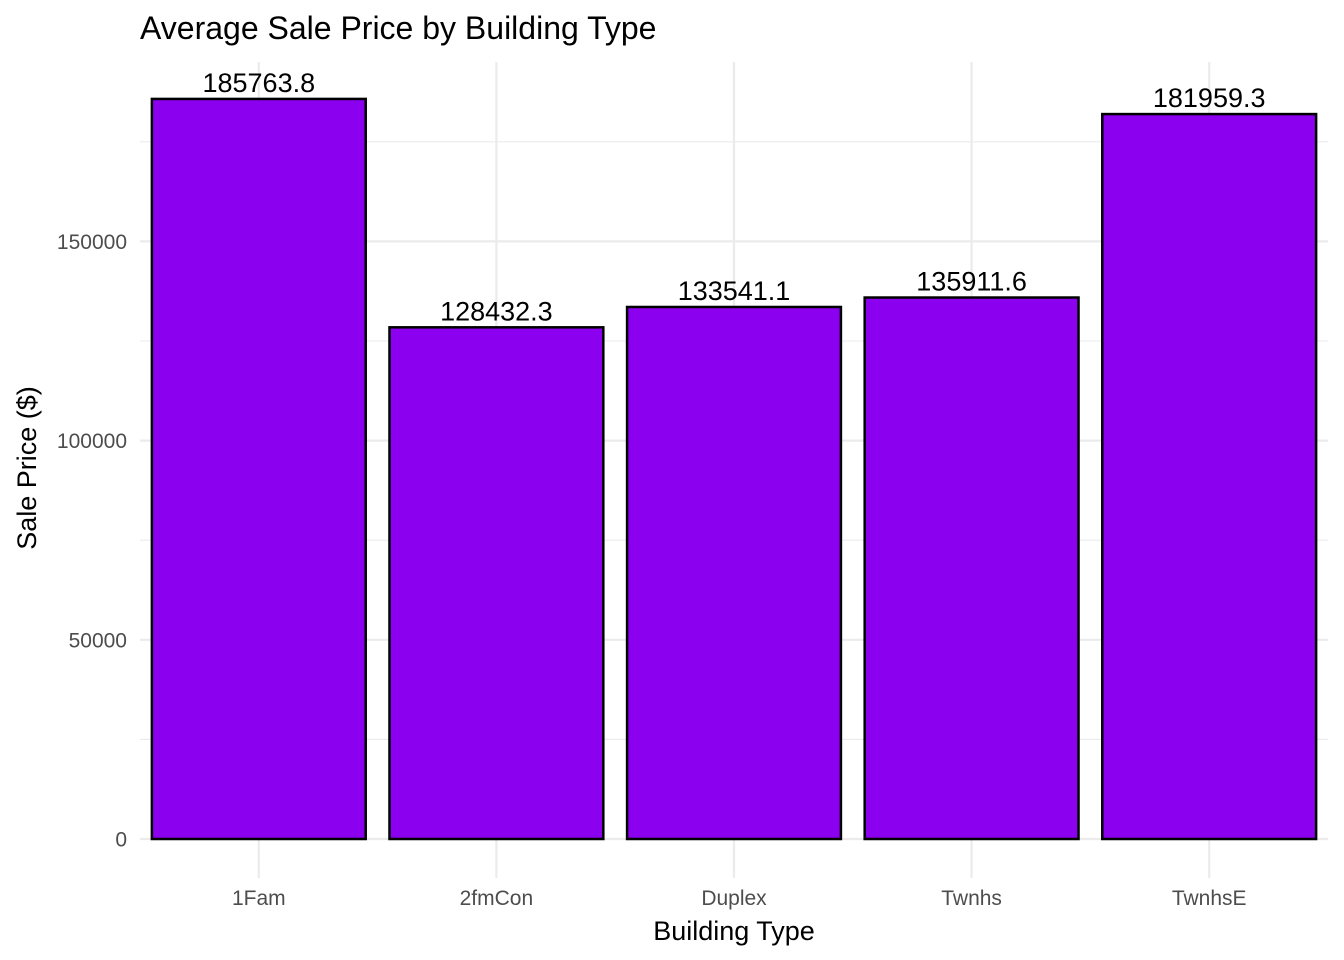  Describe the element at coordinates (92, 242) in the screenshot. I see `y-tick-label: 150000` at that location.